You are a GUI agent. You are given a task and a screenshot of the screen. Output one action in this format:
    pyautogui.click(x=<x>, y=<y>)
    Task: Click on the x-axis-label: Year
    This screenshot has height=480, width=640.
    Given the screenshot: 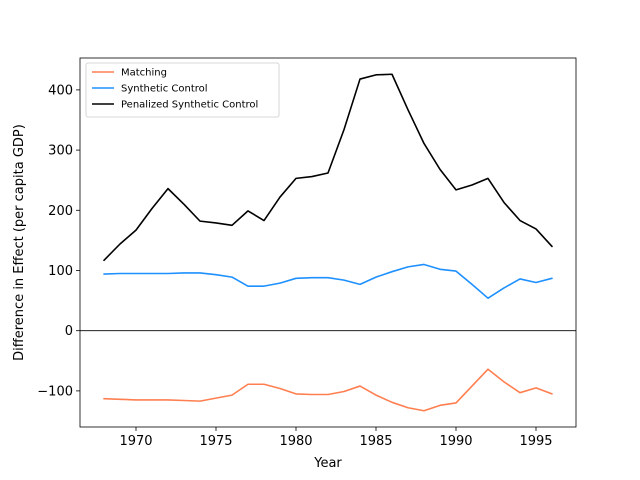 What is the action you would take?
    pyautogui.click(x=327, y=463)
    